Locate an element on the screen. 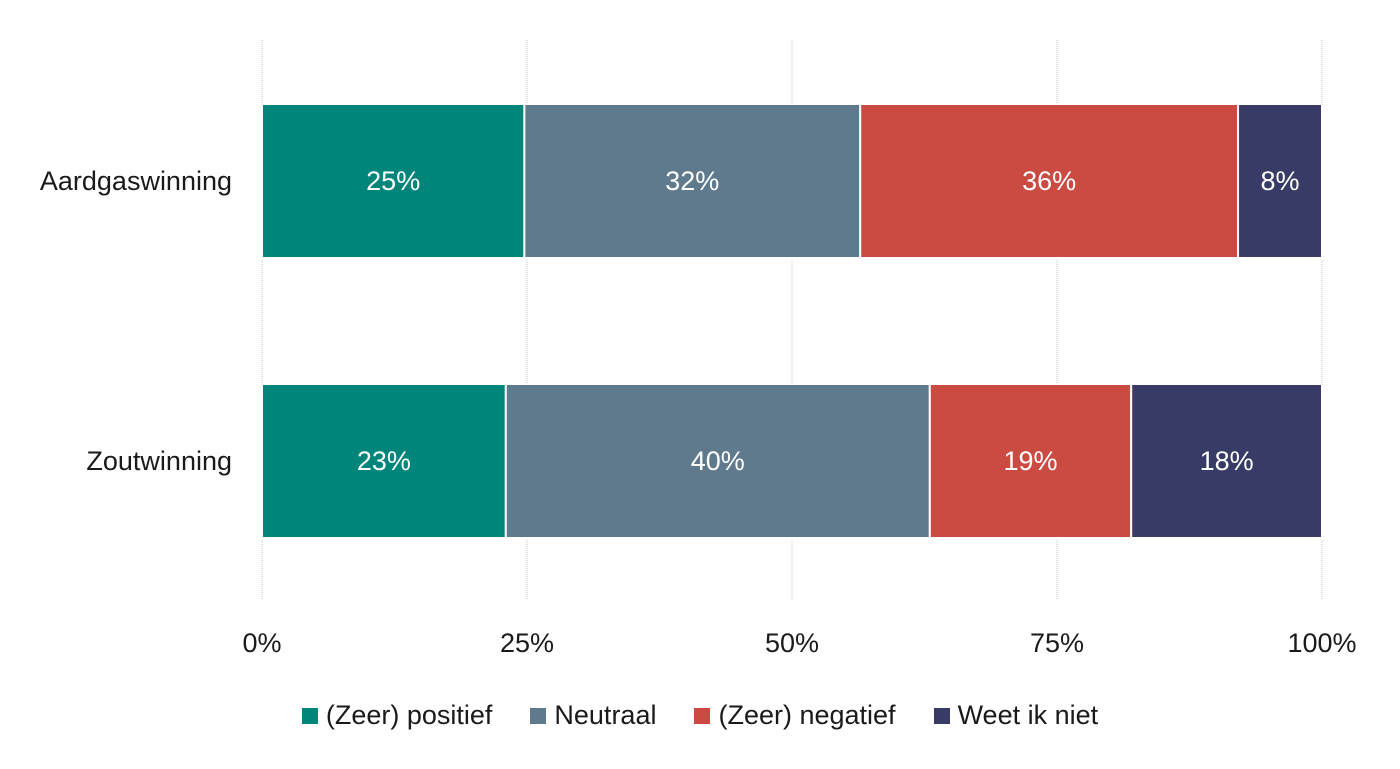 The width and height of the screenshot is (1400, 769). legend-label: Weet ik niet is located at coordinates (1028, 715).